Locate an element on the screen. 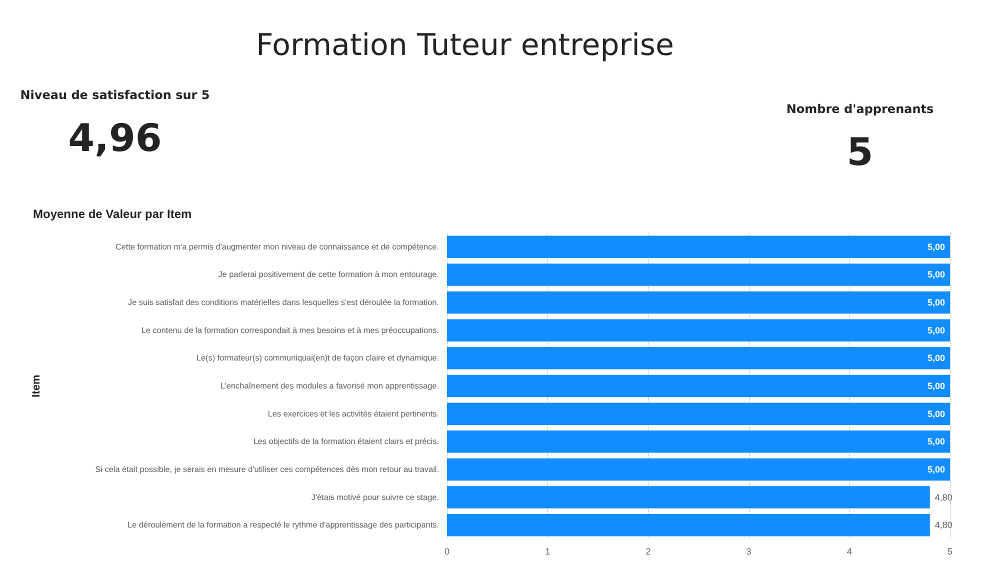 The image size is (996, 576). text: Moyenne de Valeur par Item is located at coordinates (112, 214).